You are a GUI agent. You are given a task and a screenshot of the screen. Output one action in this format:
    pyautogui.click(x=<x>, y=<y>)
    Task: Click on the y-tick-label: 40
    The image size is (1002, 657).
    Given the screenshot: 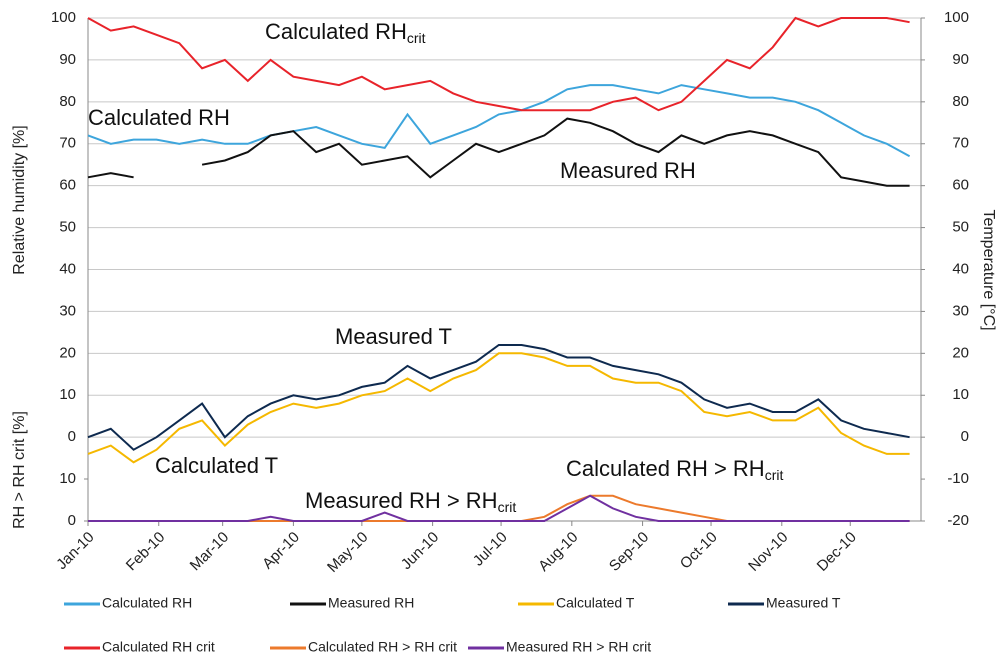 What is the action you would take?
    pyautogui.click(x=67, y=268)
    